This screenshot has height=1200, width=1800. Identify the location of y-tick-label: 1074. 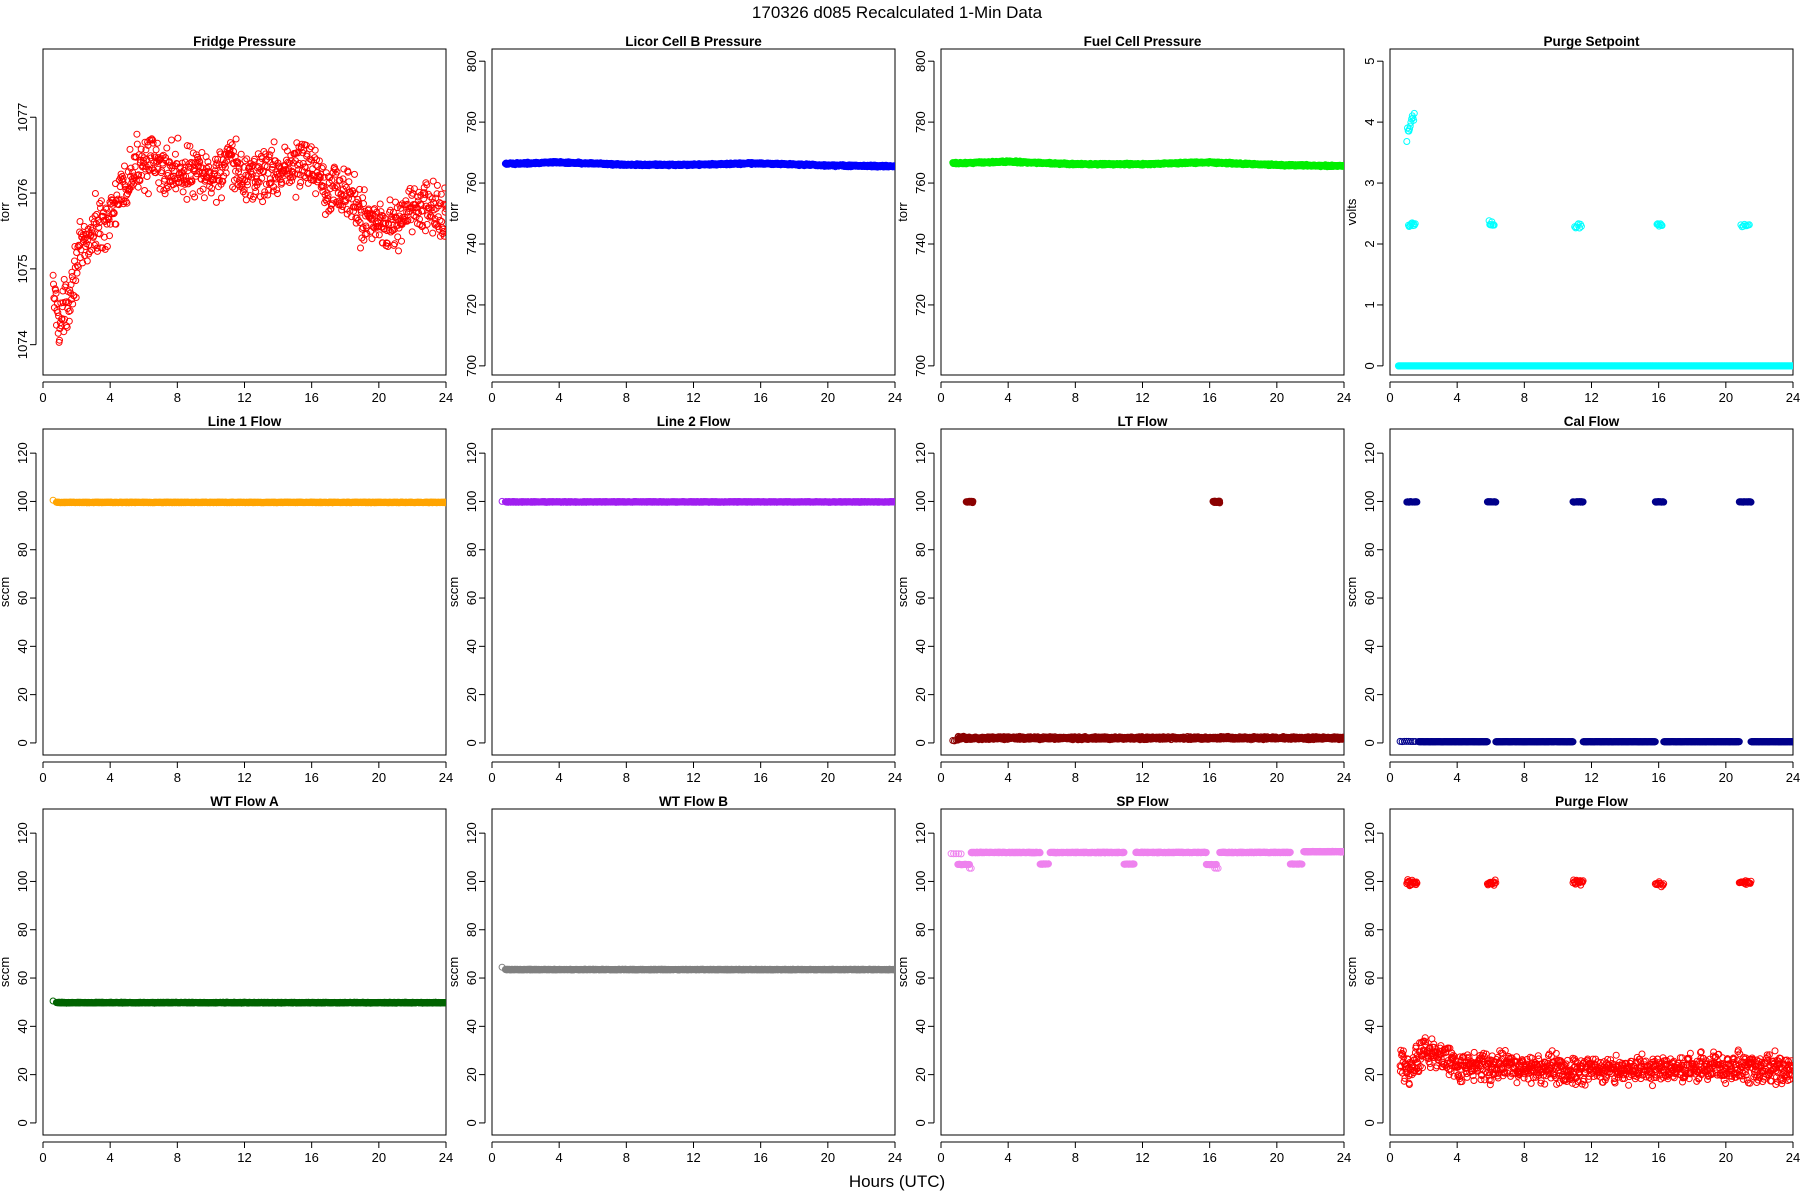
(22, 344).